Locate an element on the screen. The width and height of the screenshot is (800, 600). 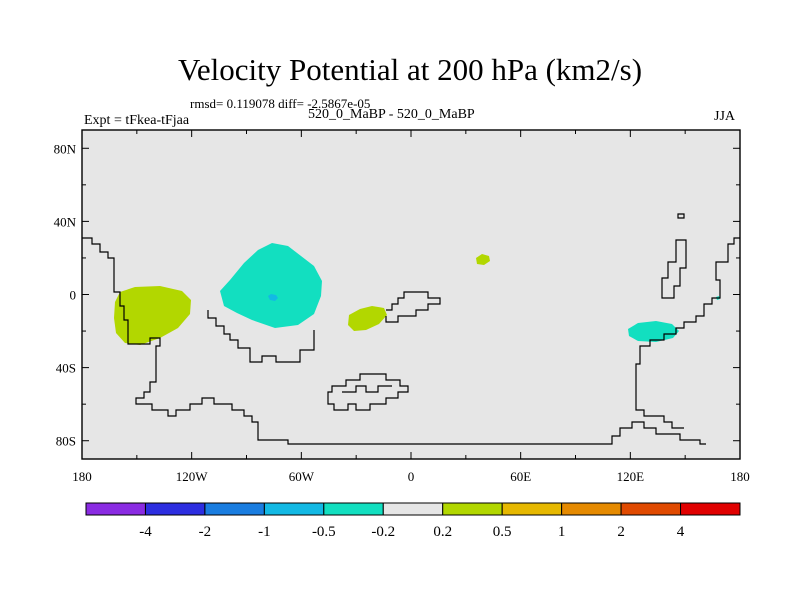
coastline-south-atlantic-islands is located at coordinates (368, 392).